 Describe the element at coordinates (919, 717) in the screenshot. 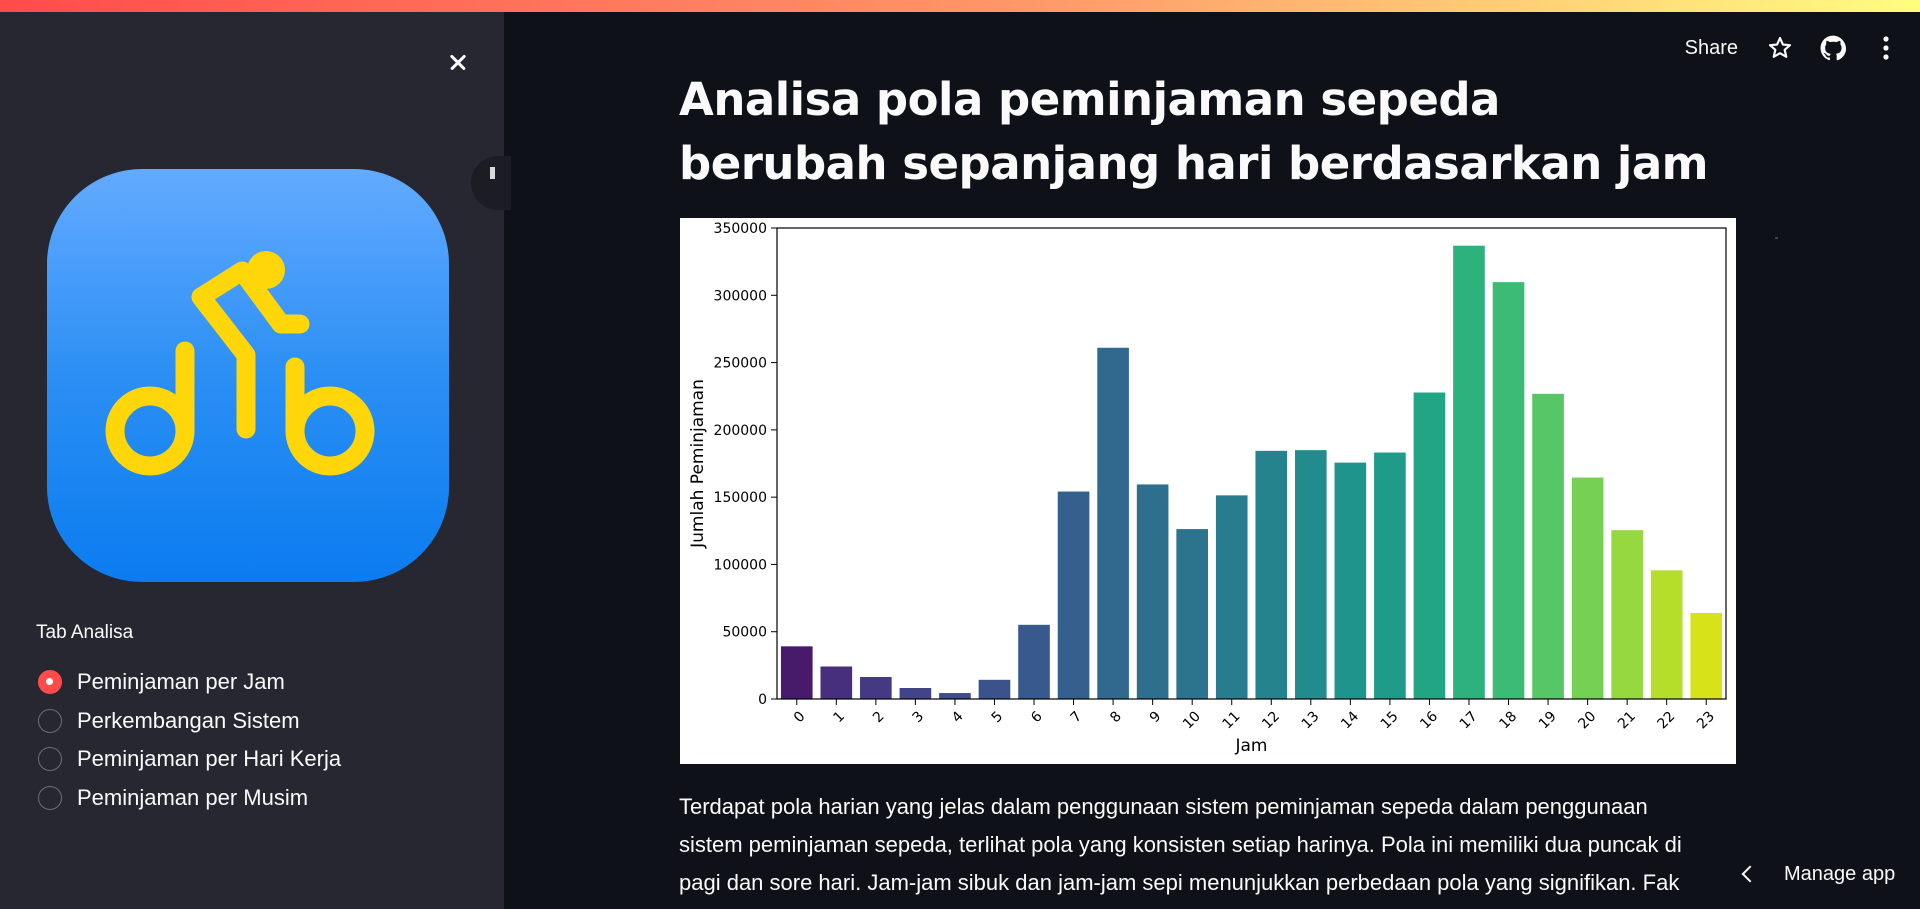

I see `x-tick-label: 3` at that location.